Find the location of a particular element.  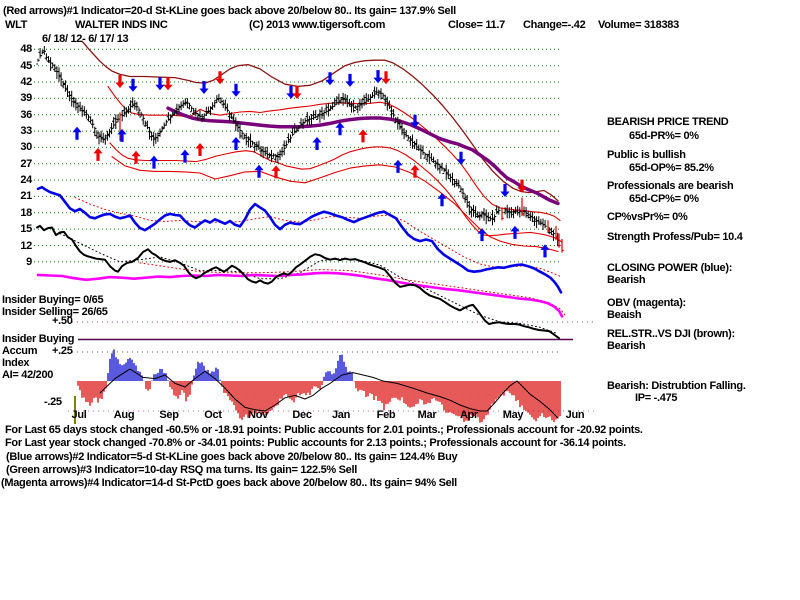

distribution-status: Bearish: Distrubtion Falling. is located at coordinates (676, 386).